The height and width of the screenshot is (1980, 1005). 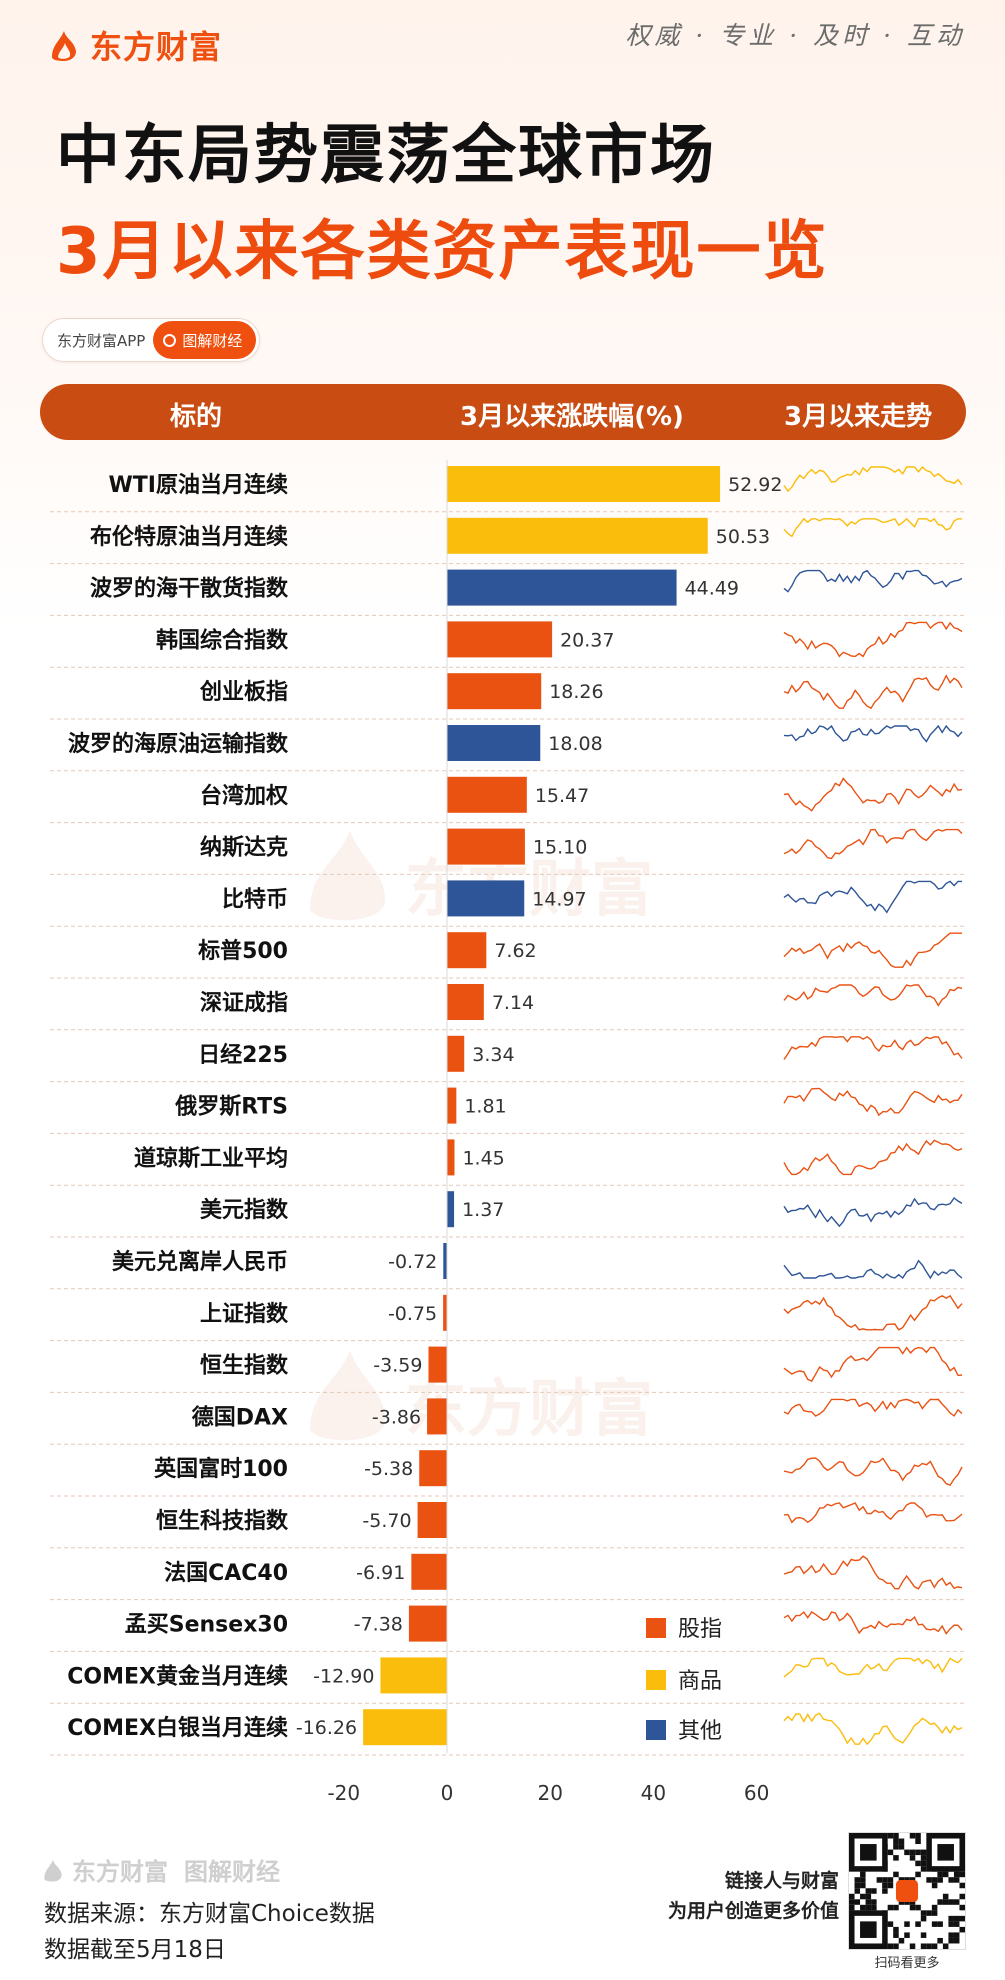 What do you see at coordinates (156, 47) in the screenshot?
I see `brand-name: 东方财富` at bounding box center [156, 47].